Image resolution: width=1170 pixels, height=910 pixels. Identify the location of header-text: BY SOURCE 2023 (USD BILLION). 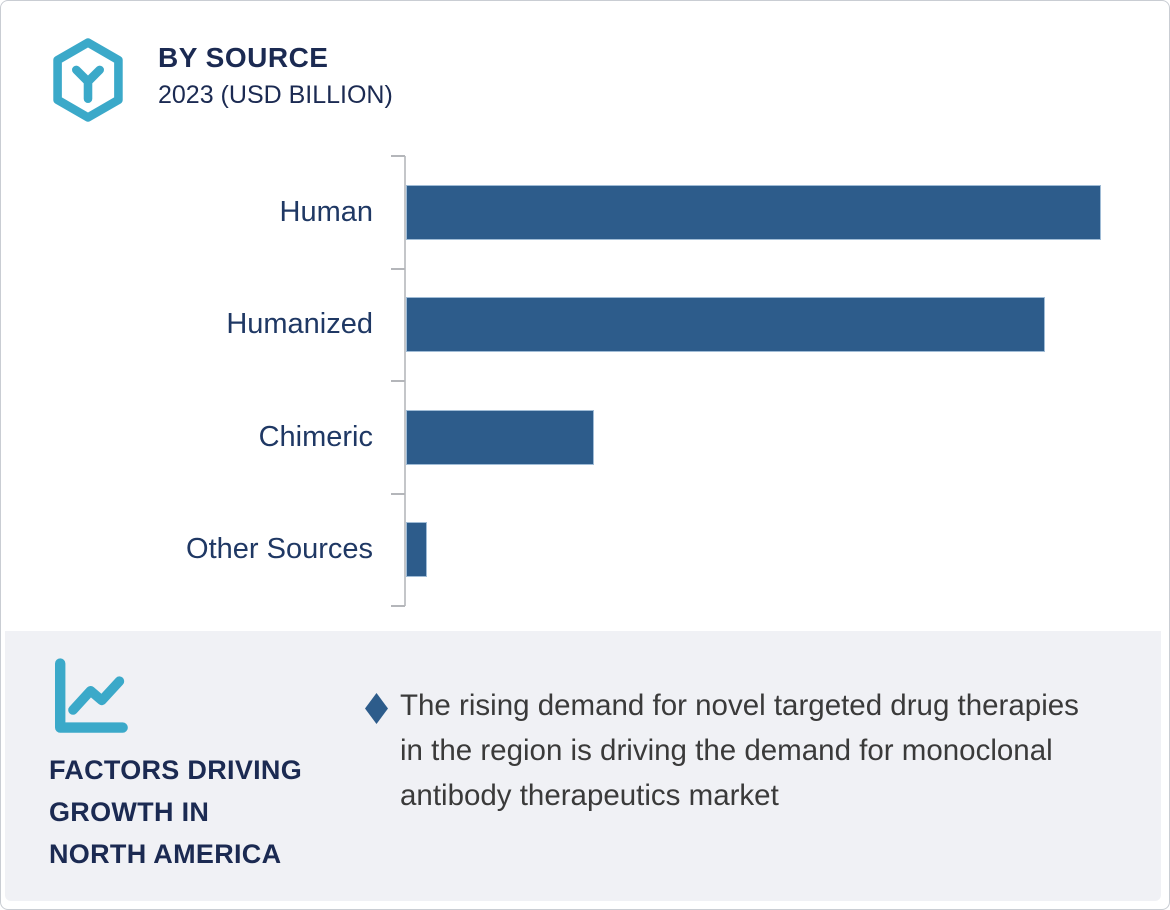
(275, 73).